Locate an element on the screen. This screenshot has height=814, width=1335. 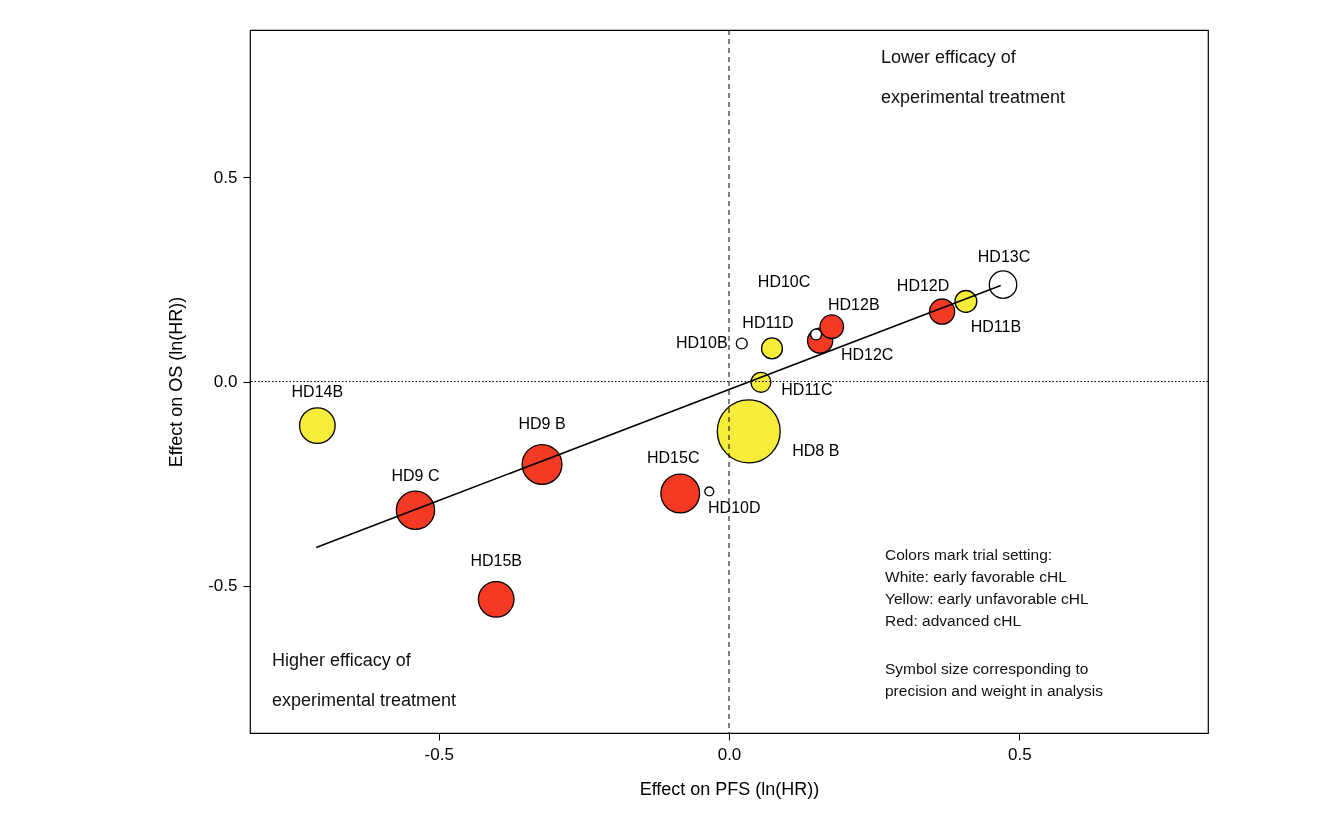
annotation: Colors mark trial setting: White: early favorable cHL Yellow: early unfavorable cHL Red: advanced cHL is located at coordinates (987, 587).